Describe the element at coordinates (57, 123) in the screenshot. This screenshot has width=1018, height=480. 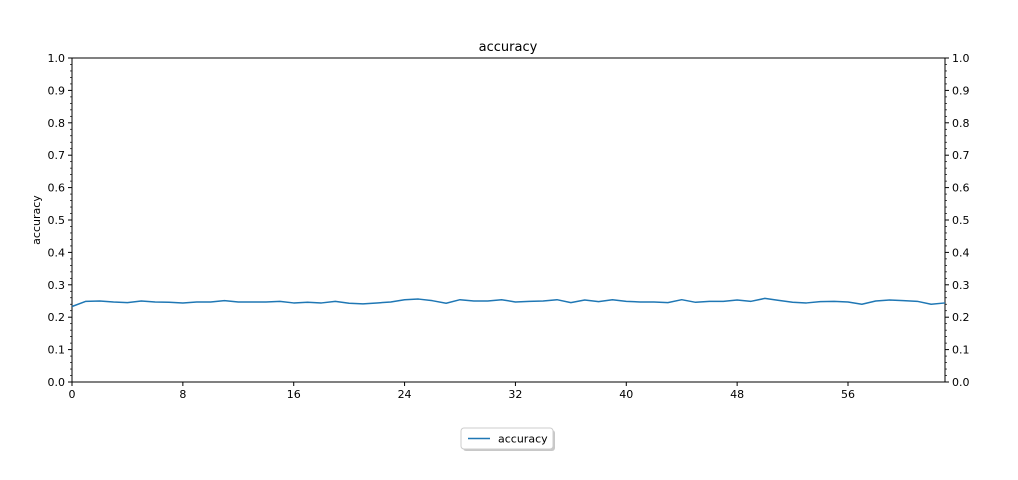
I see `y-tick-label-left: 0.8` at that location.